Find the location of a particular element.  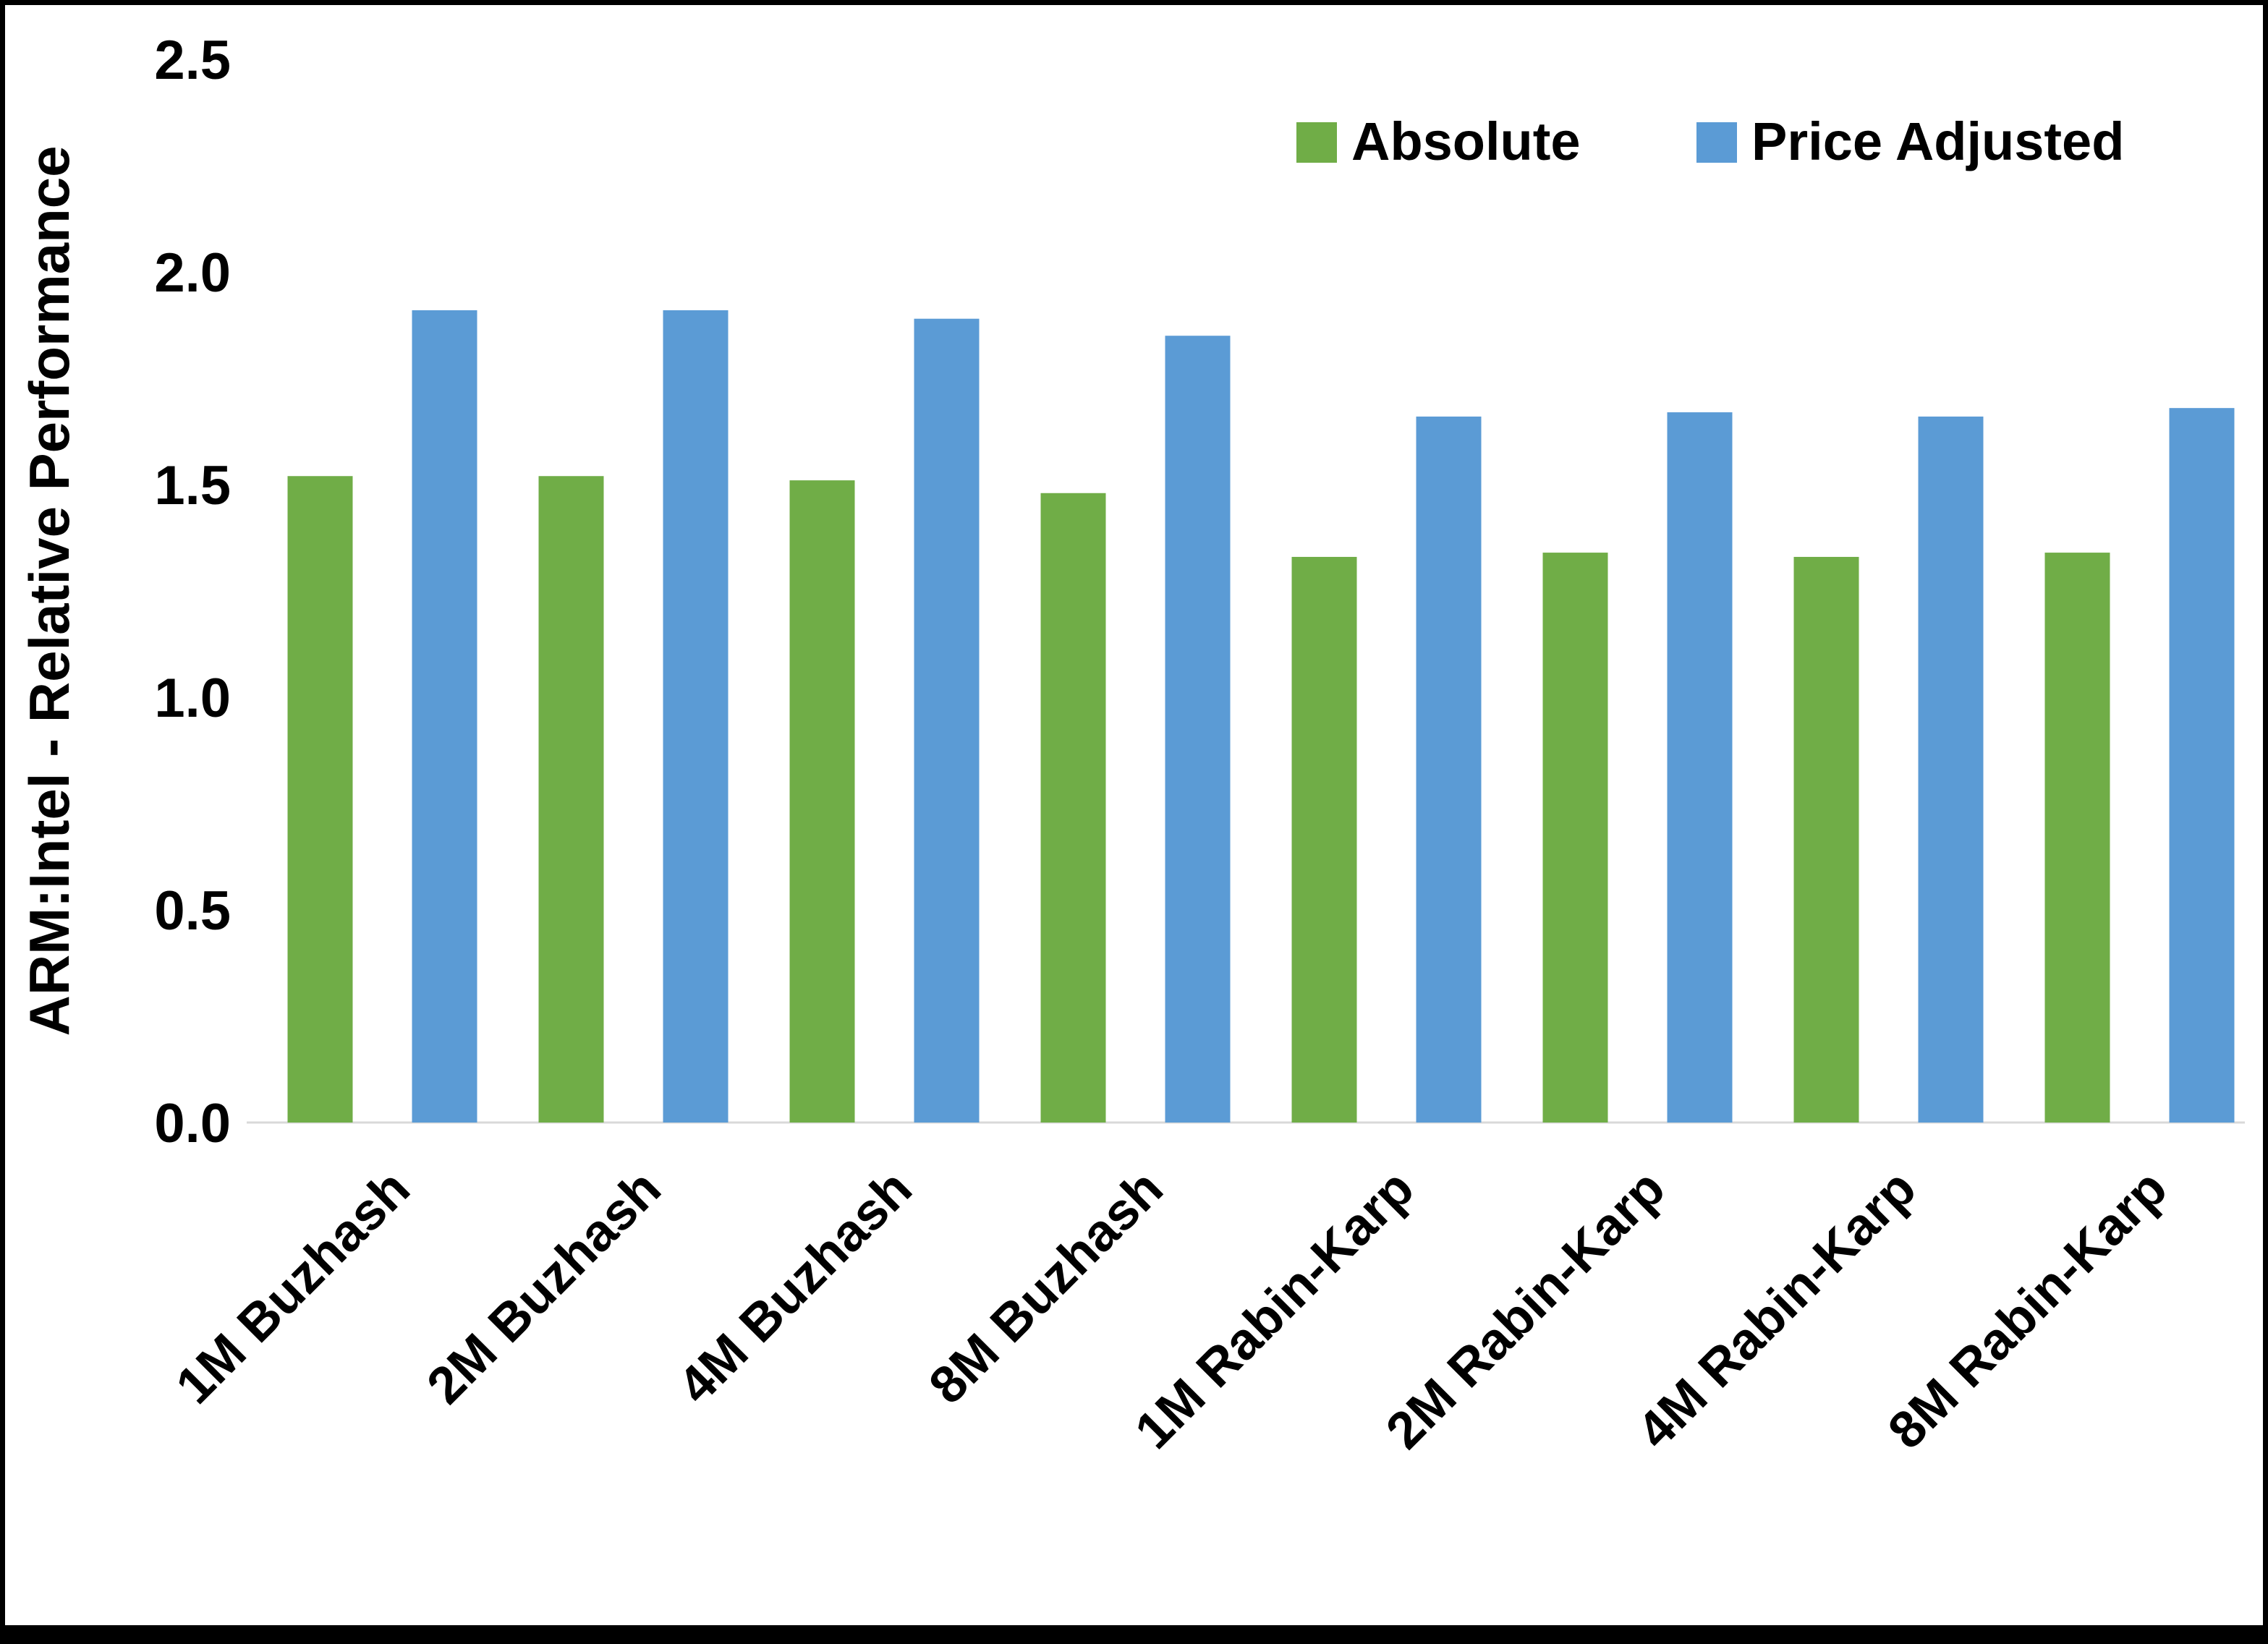

bar-absolute-4m-rabin-karp is located at coordinates (1826, 839).